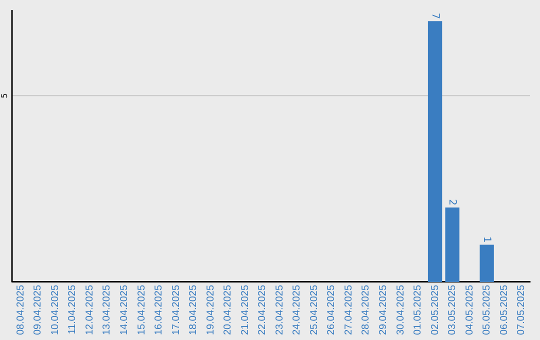 The height and width of the screenshot is (340, 540). What do you see at coordinates (522, 310) in the screenshot?
I see `x-tick-label: 07.05.2025` at bounding box center [522, 310].